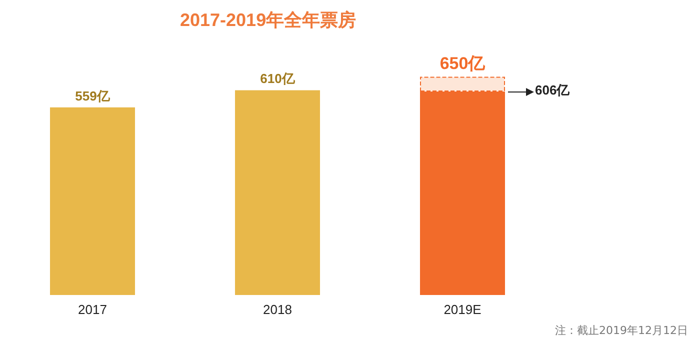 This screenshot has width=700, height=350. Describe the element at coordinates (277, 309) in the screenshot. I see `x-tick-label: 2018` at that location.